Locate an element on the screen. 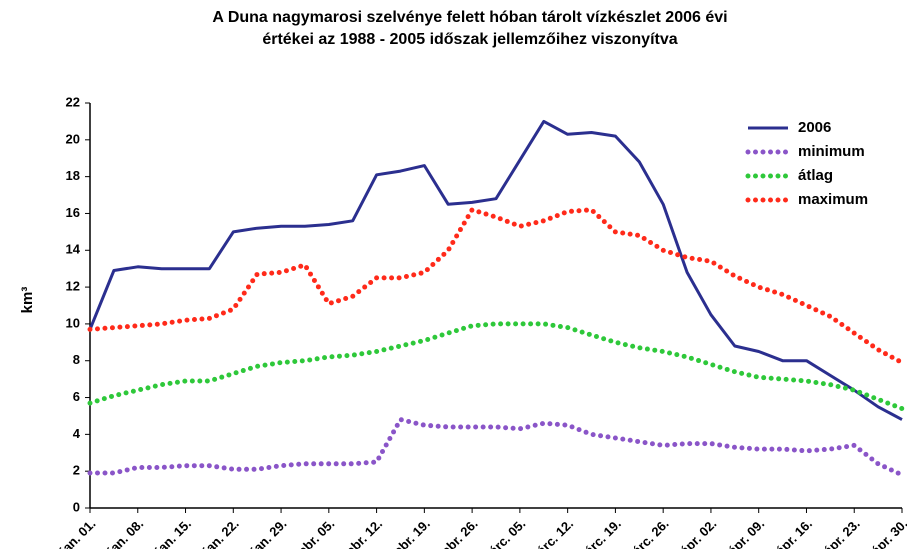 Image resolution: width=907 pixels, height=549 pixels. y-tick-label: 20 is located at coordinates (73, 138).